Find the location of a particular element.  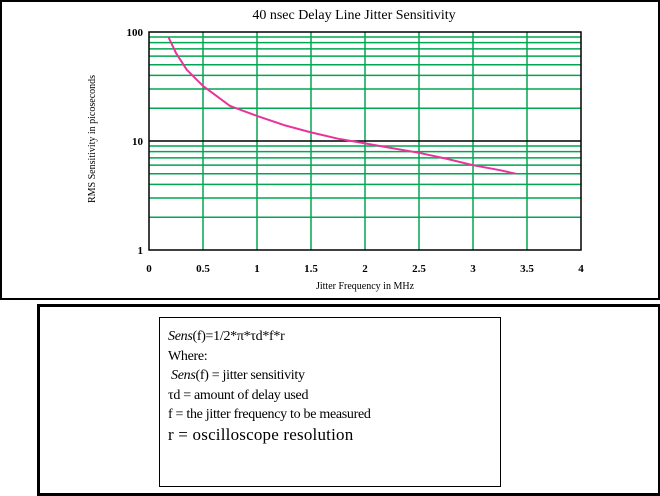

chart-title: 40 nsec Delay Line Jitter Sensitivity is located at coordinates (353, 15).